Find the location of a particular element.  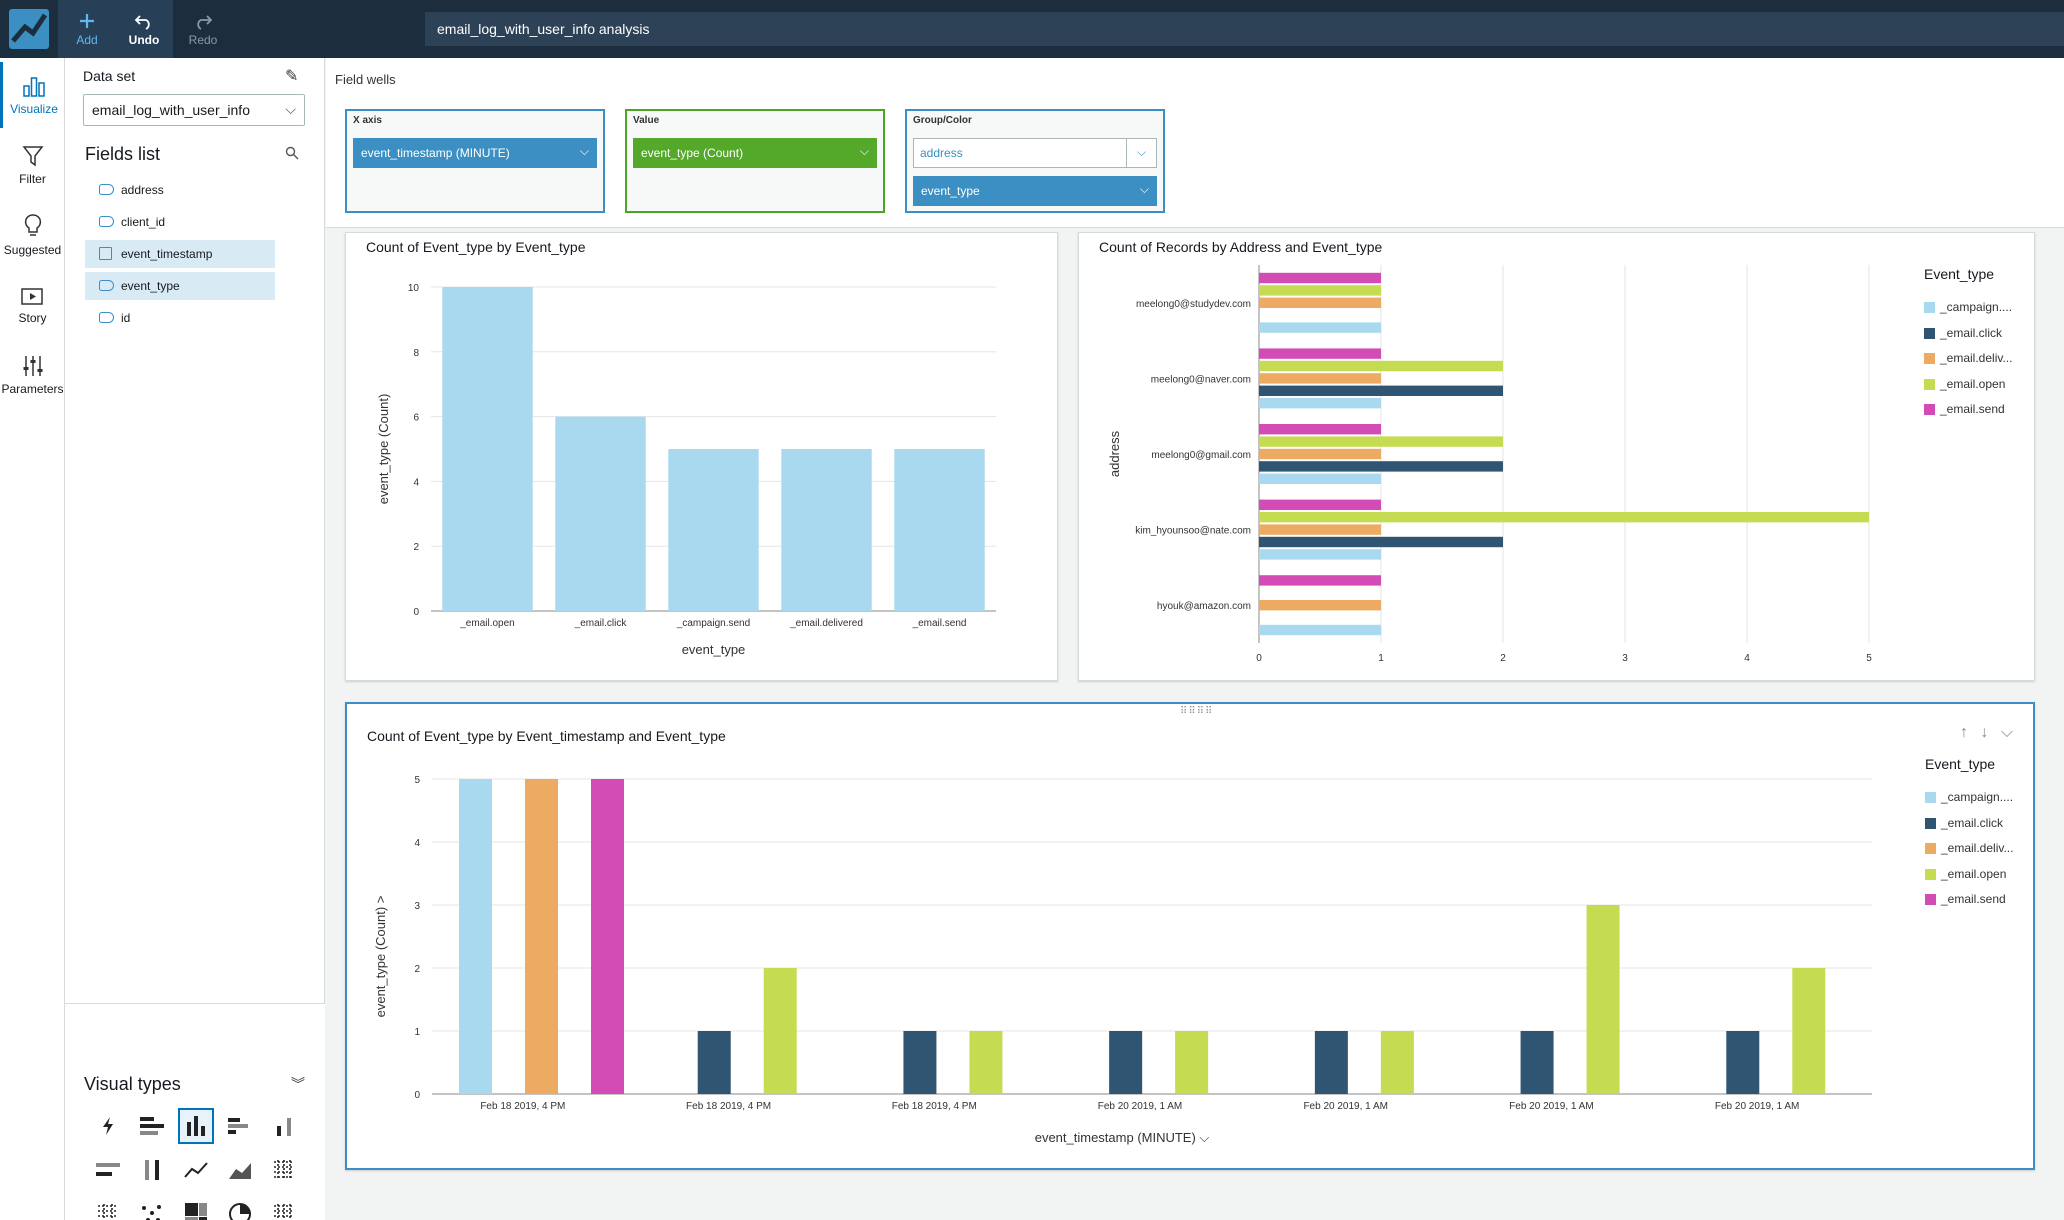

redo-button: Redo is located at coordinates (203, 29).